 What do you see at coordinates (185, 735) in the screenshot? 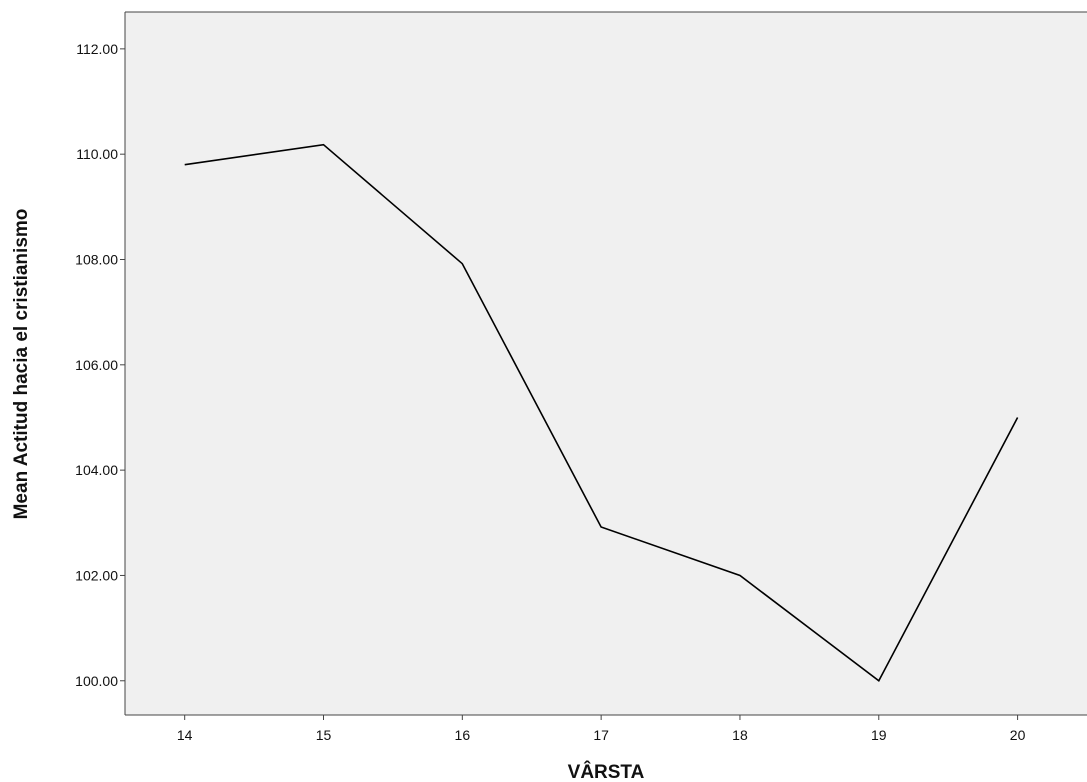
I see `x-tick-label: 14` at bounding box center [185, 735].